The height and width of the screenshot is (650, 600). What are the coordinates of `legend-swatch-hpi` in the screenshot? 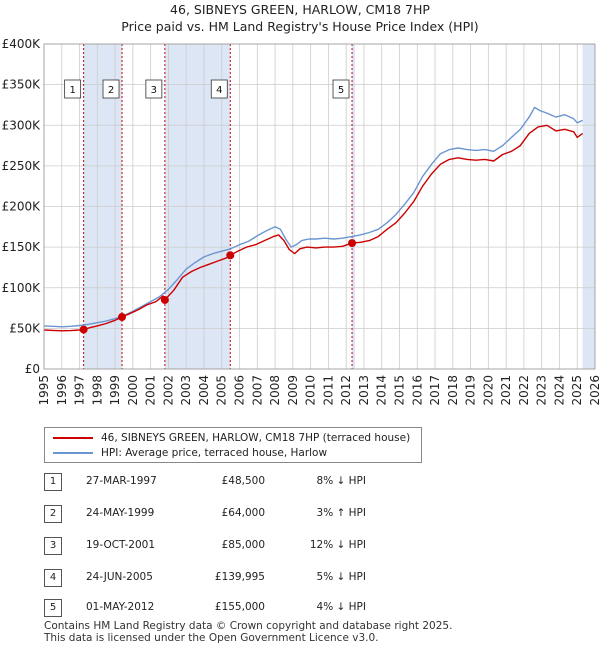 It's located at (73, 453).